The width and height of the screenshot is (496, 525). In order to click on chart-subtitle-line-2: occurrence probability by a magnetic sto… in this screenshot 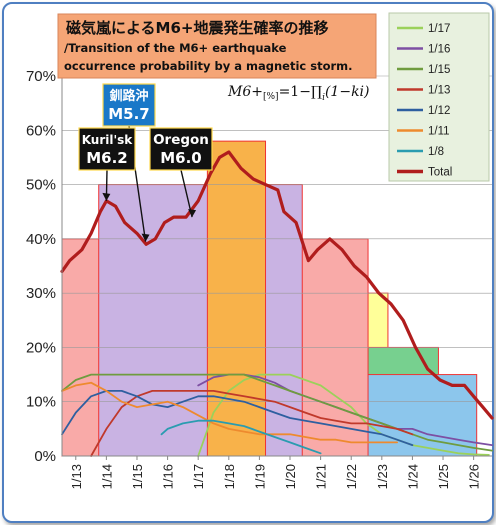, I will do `click(208, 66)`.